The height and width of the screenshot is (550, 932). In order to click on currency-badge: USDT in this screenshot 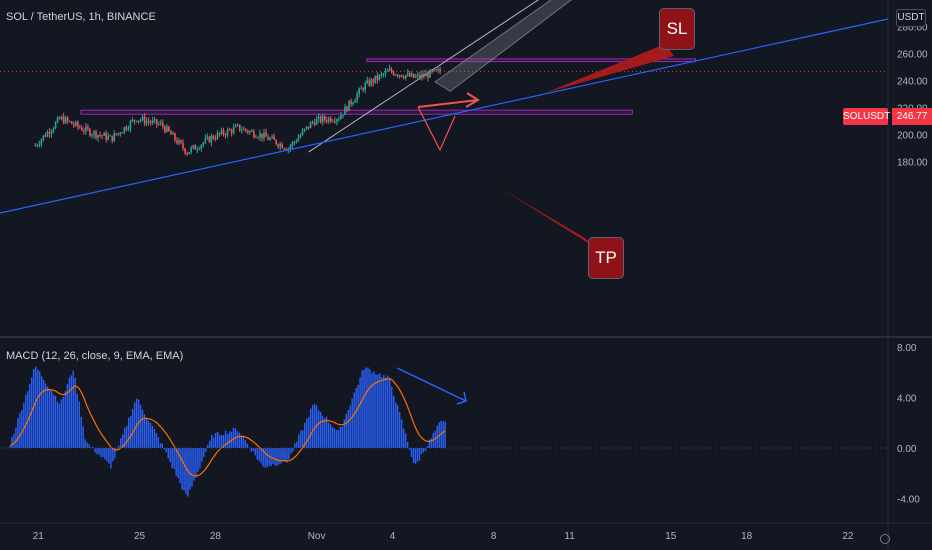, I will do `click(911, 18)`.